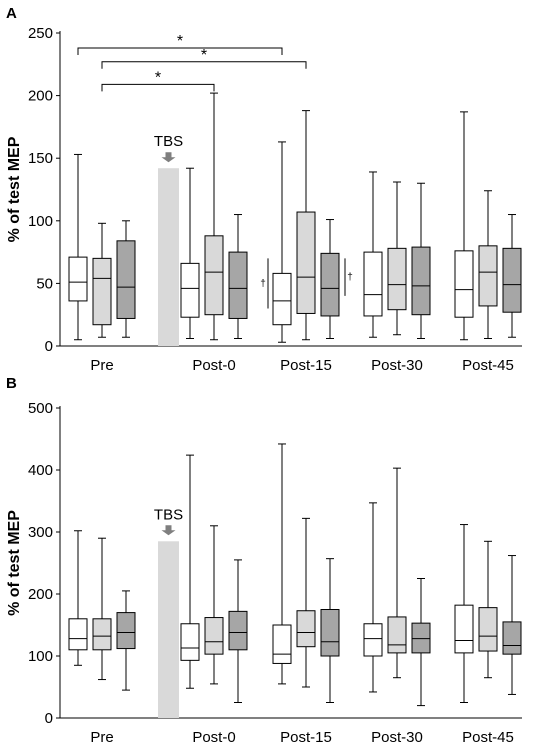 The height and width of the screenshot is (746, 538). What do you see at coordinates (11, 13) in the screenshot?
I see `panel-letter: A` at bounding box center [11, 13].